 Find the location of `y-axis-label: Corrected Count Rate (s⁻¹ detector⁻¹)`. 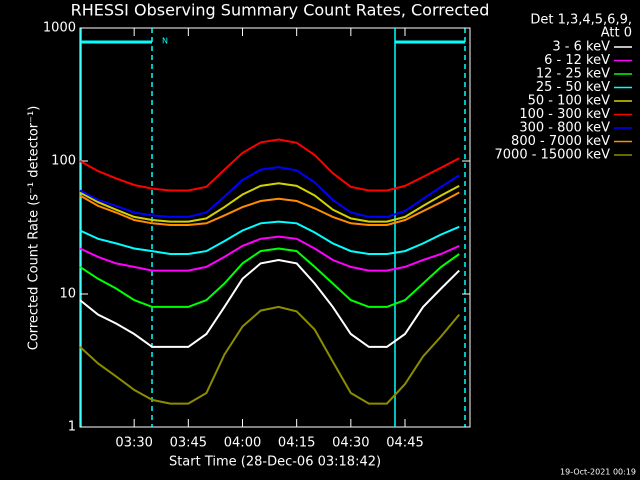

y-axis-label: Corrected Count Rate (s⁻¹ detector⁻¹) is located at coordinates (34, 228).